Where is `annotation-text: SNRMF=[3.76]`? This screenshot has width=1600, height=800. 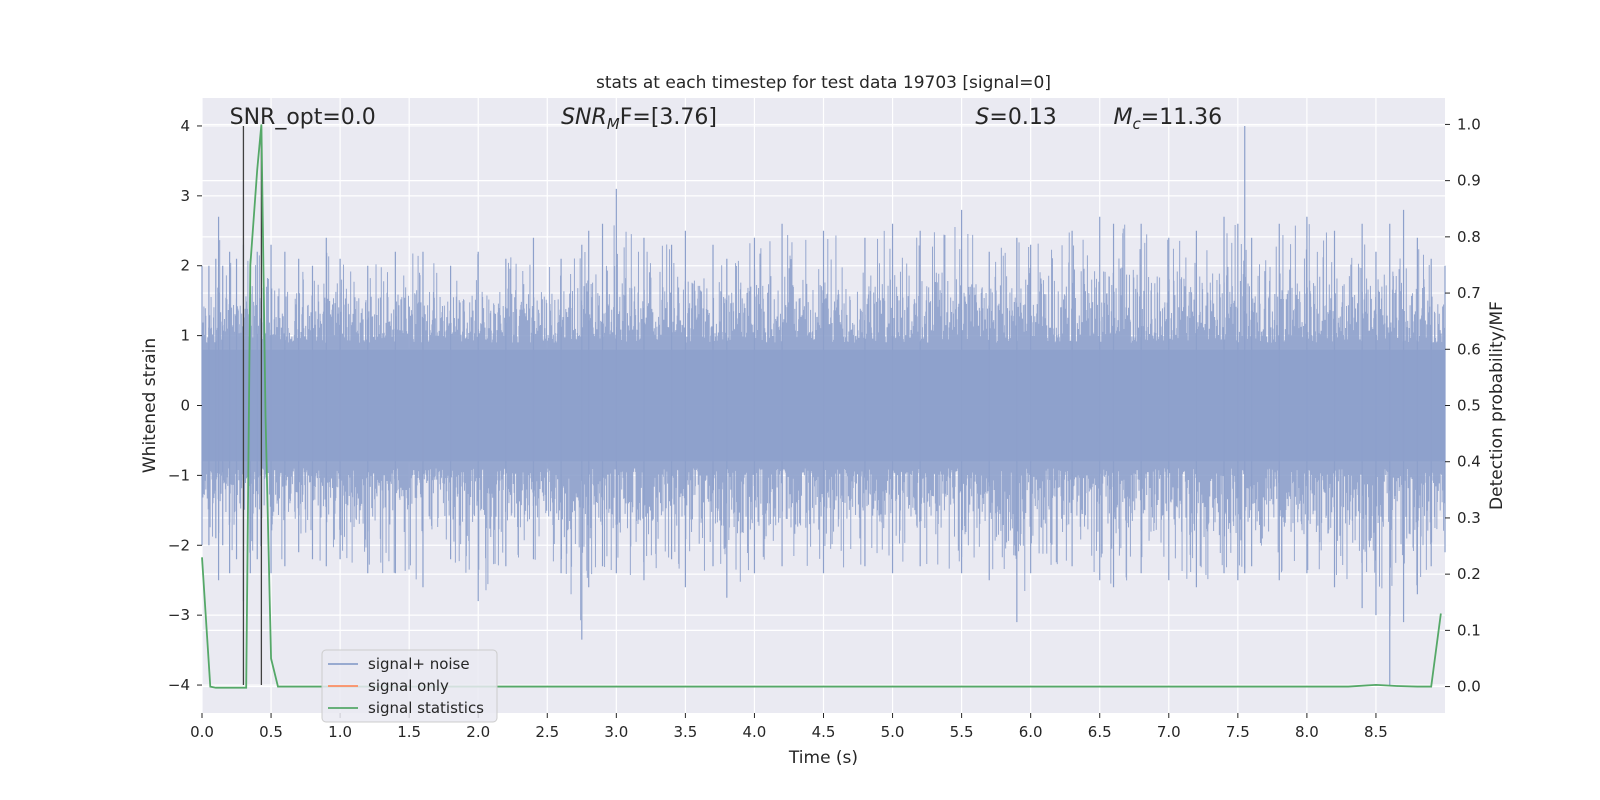 annotation-text: SNRMF=[3.76] is located at coordinates (639, 119).